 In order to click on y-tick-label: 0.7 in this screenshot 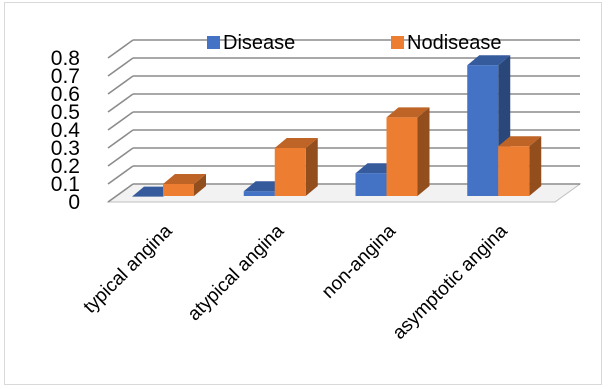, I will do `click(65, 76)`.